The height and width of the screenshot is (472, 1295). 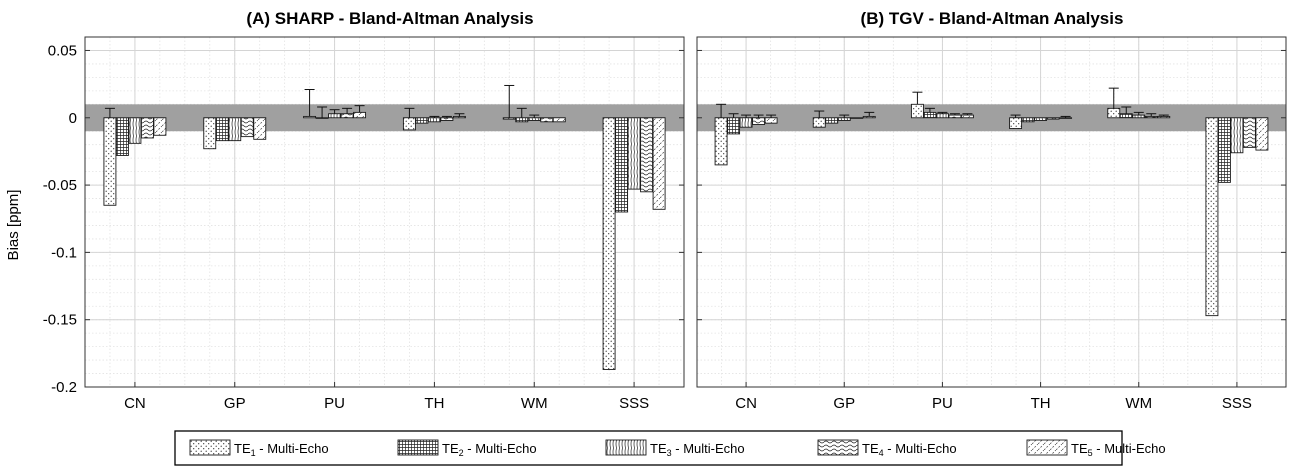 I want to click on legend-item: TE2 - Multi-Echo, so click(x=467, y=448).